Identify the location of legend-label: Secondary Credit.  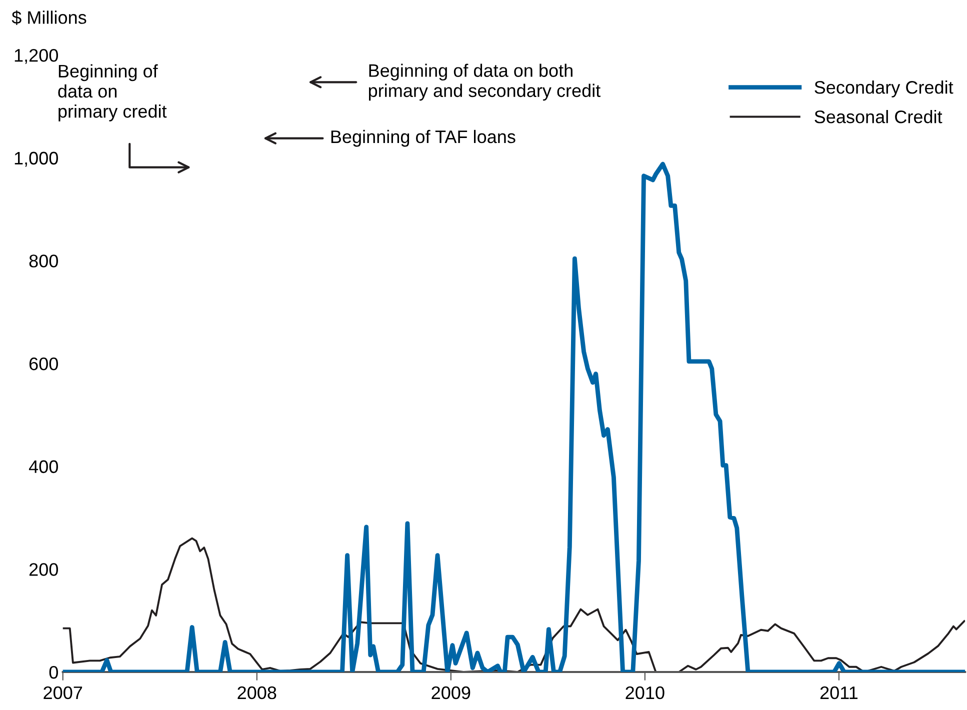
(884, 89).